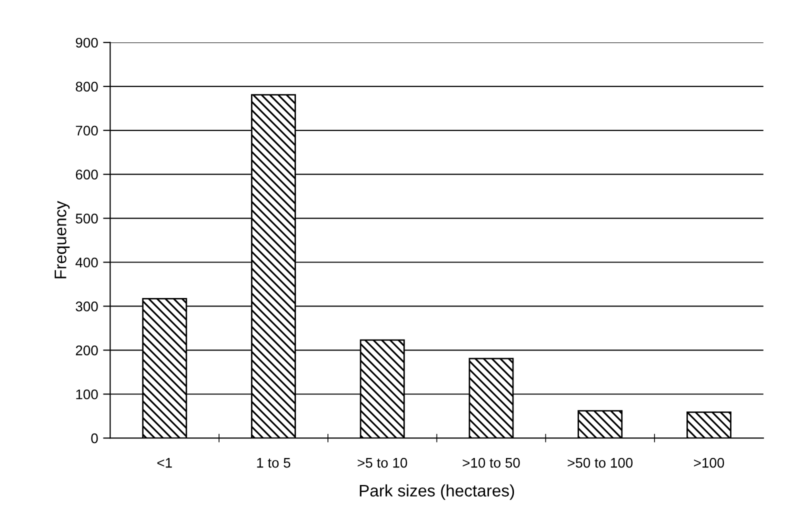 Image resolution: width=787 pixels, height=531 pixels. What do you see at coordinates (87, 175) in the screenshot?
I see `y-tick-label: 600` at bounding box center [87, 175].